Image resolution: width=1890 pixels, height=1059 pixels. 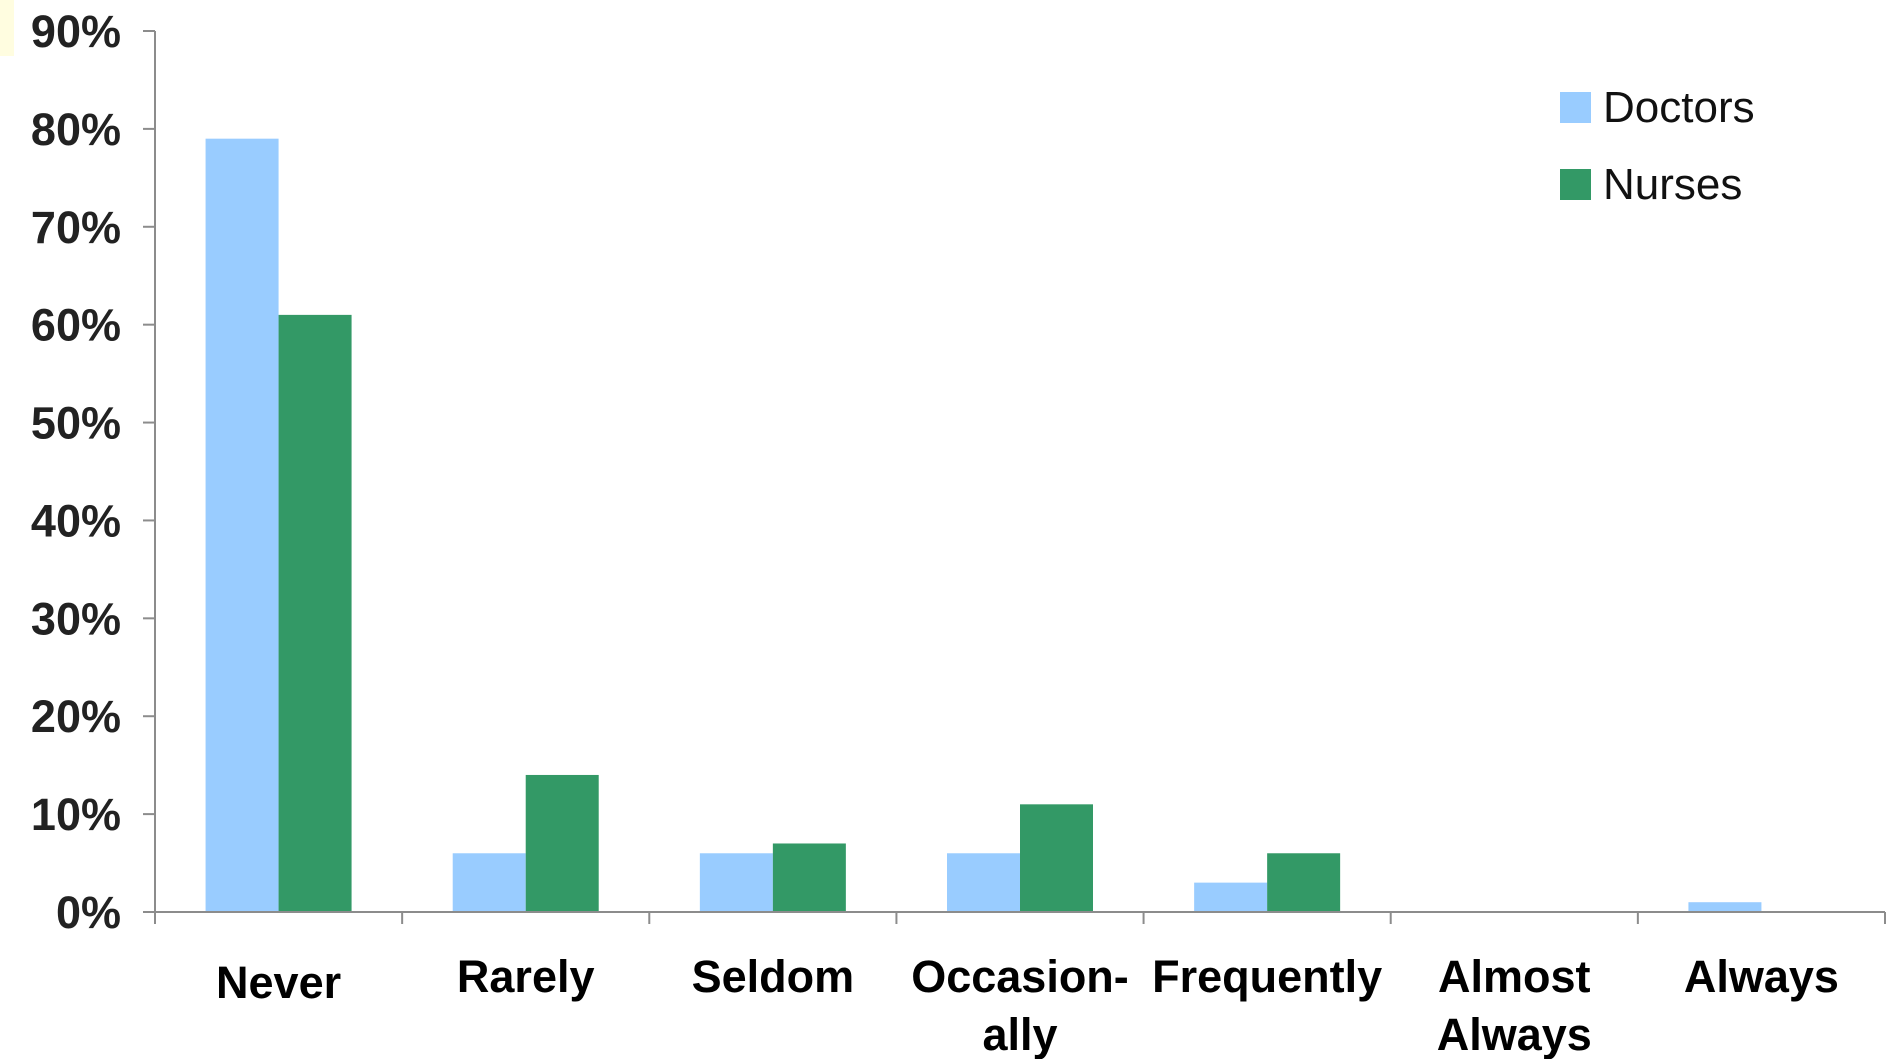 I want to click on y-tick-label: 60%, so click(x=76, y=325).